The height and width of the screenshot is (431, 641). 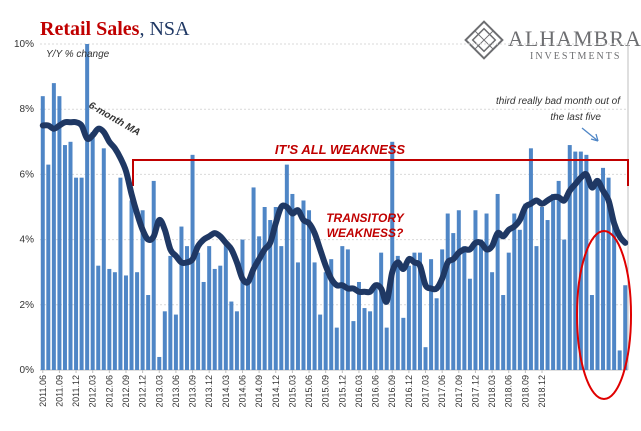 What do you see at coordinates (27, 174) in the screenshot?
I see `y-tick-label: 6%` at bounding box center [27, 174].